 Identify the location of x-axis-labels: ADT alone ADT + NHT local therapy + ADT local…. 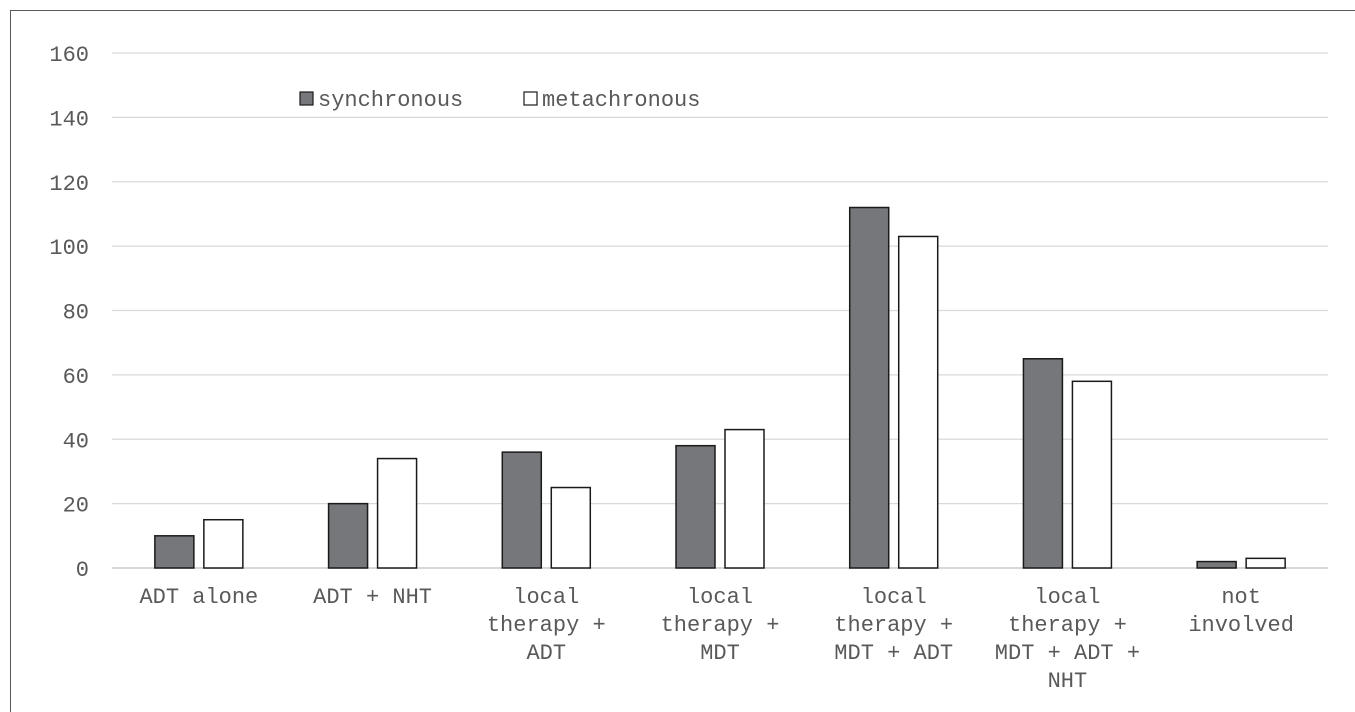
(716, 639).